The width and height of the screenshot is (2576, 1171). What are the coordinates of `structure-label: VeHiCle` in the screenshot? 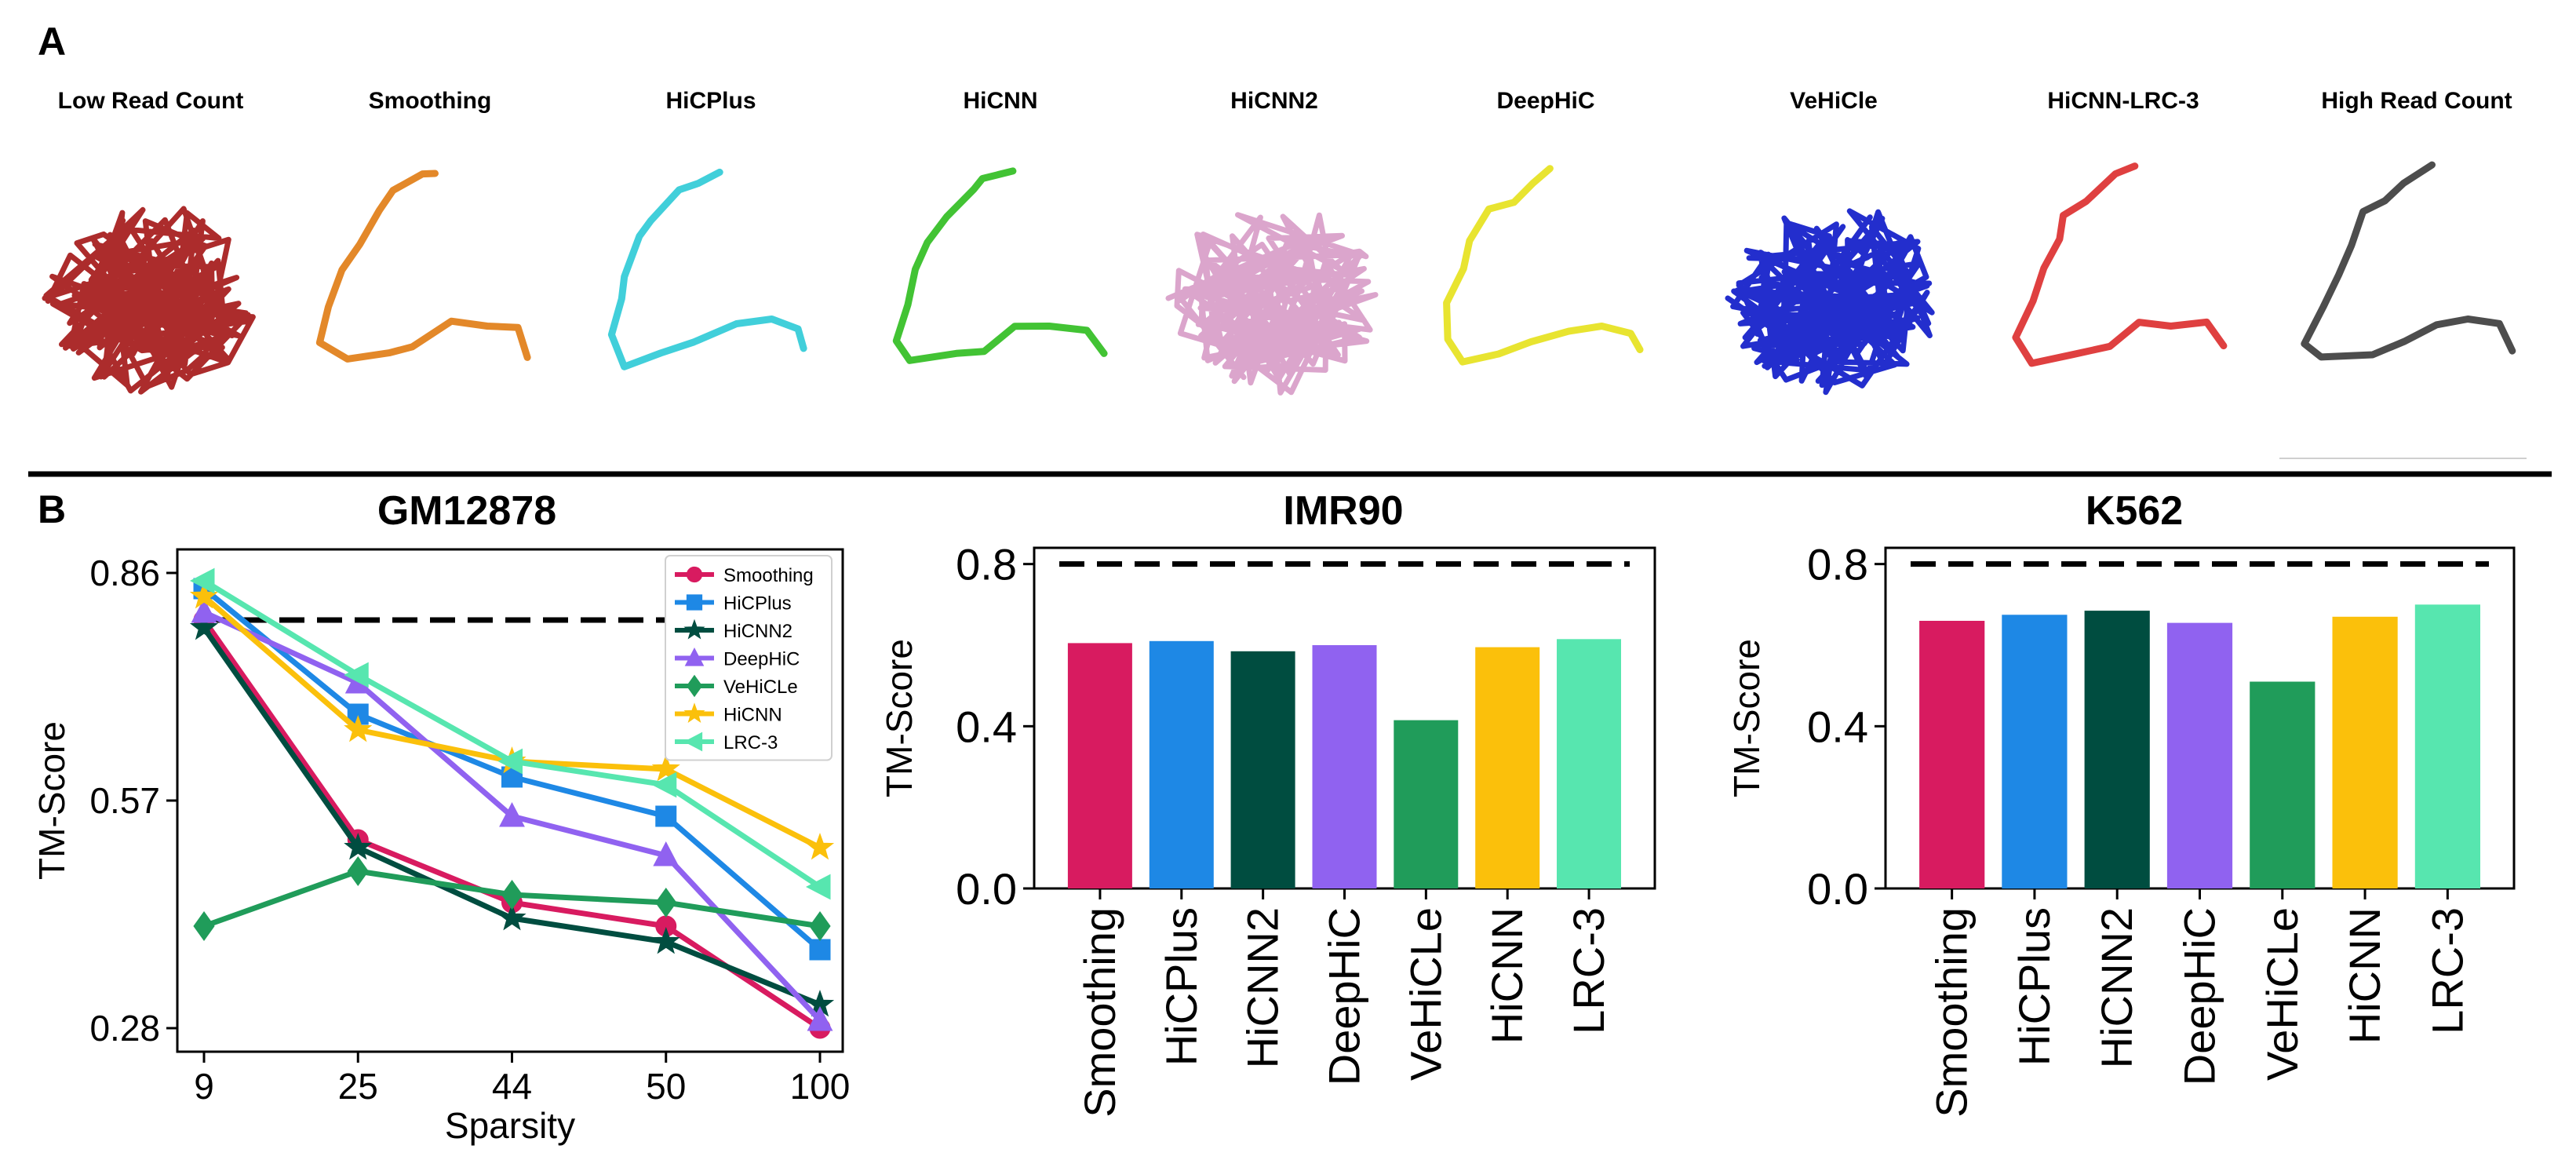 It's located at (1834, 101).